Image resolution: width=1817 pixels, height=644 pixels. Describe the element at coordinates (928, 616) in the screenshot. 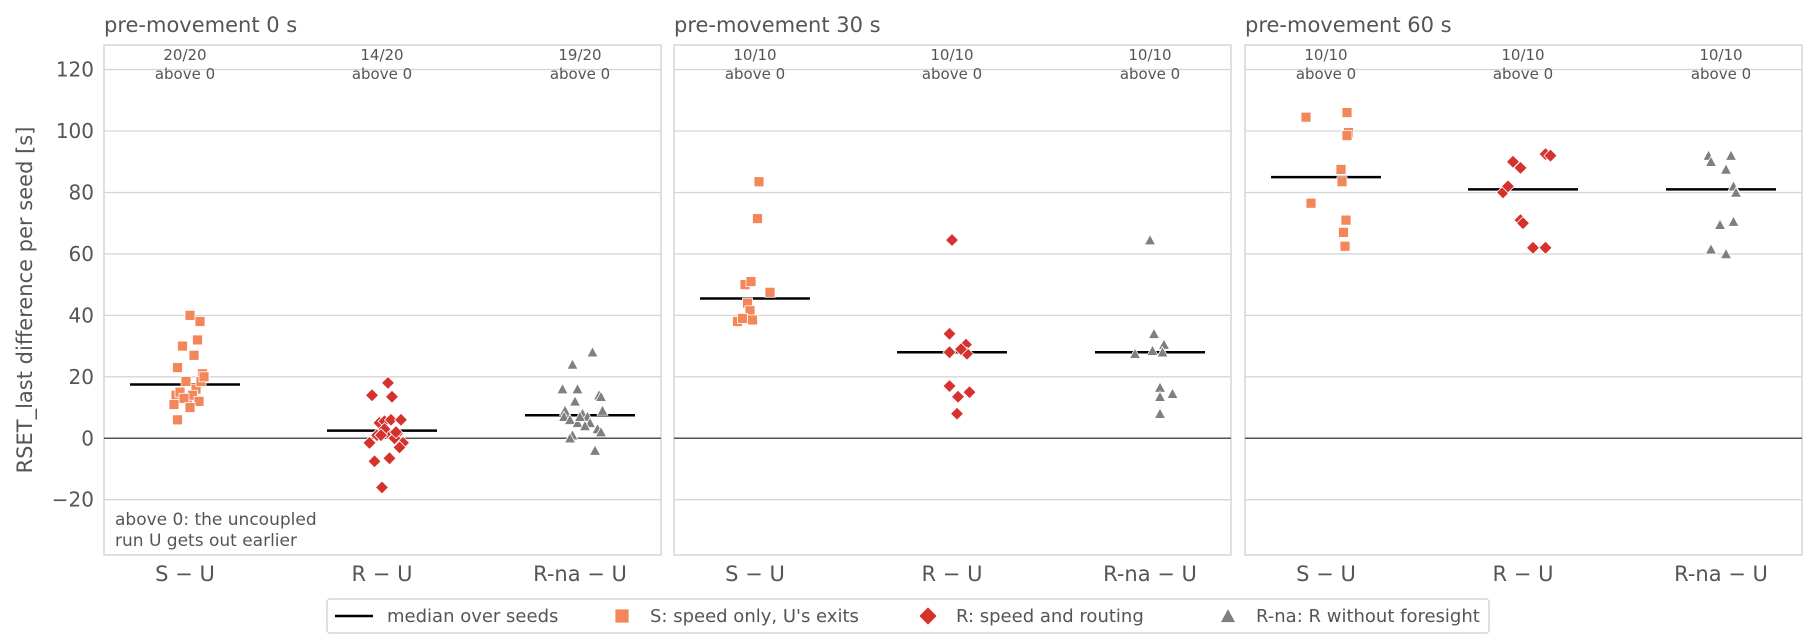

I see `legend-marker-r` at that location.